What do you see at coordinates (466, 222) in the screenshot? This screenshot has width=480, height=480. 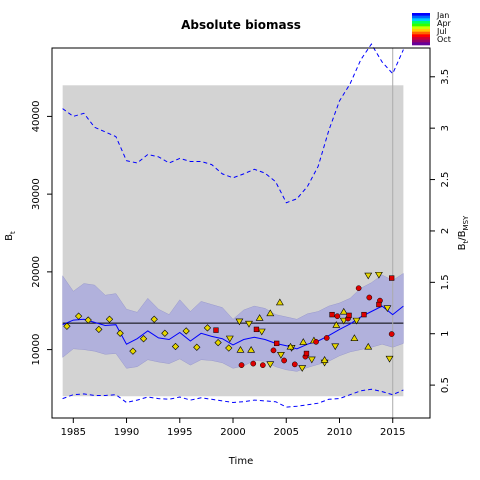 I see `y2-axis-title-tail-sub: MSY` at bounding box center [466, 222].